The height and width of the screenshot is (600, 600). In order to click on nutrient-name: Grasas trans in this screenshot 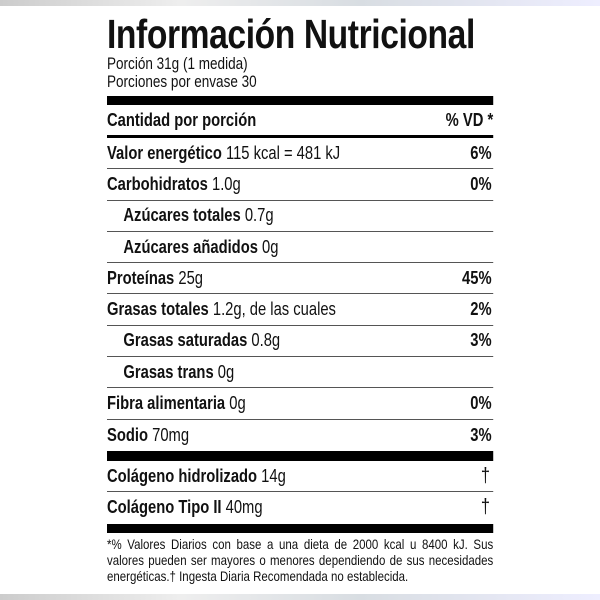, I will do `click(168, 371)`.